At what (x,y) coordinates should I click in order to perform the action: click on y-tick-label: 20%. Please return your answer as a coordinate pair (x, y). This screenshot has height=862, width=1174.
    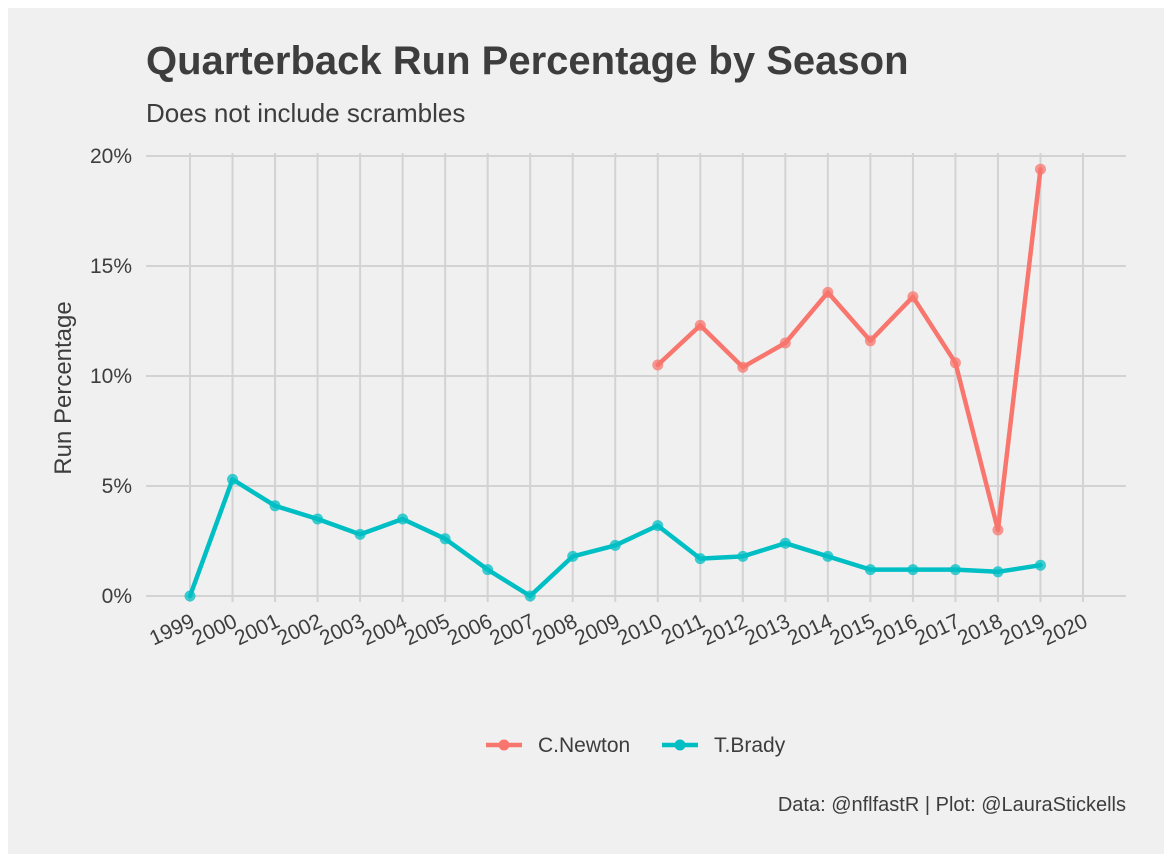
    Looking at the image, I should click on (111, 156).